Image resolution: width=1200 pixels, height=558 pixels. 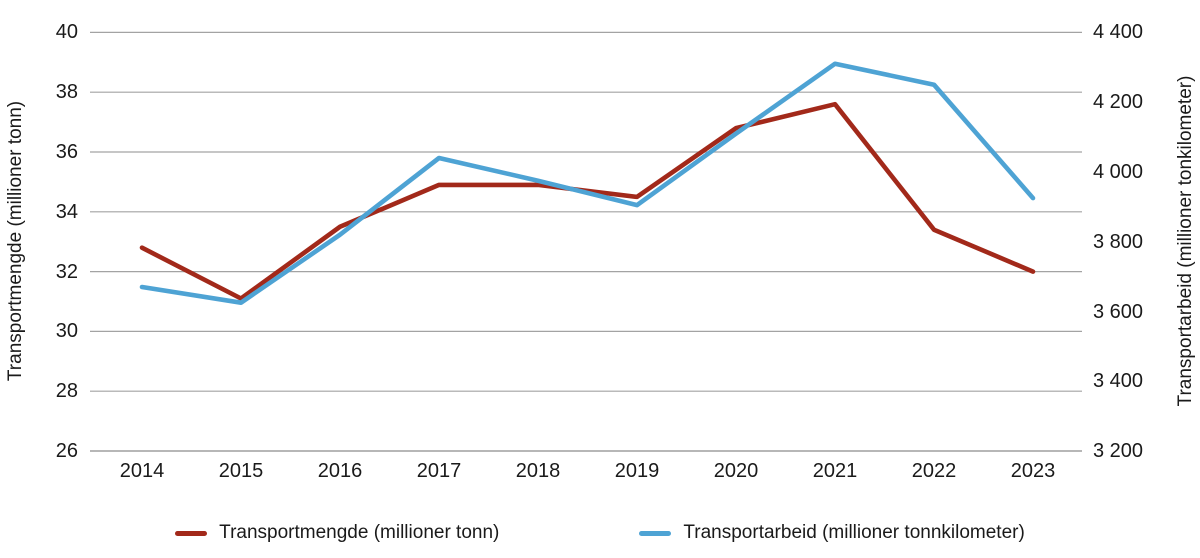 I want to click on right-tick-3800: 3 800, so click(x=1118, y=241).